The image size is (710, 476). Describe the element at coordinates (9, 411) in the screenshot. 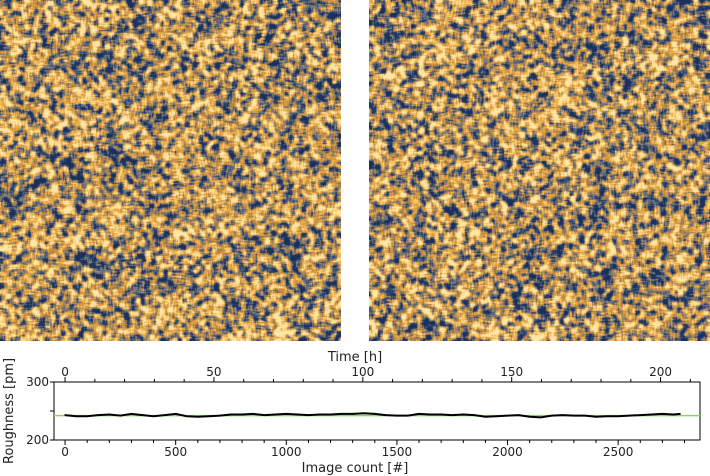

I see `y-axis-label: Roughness [pm]` at that location.